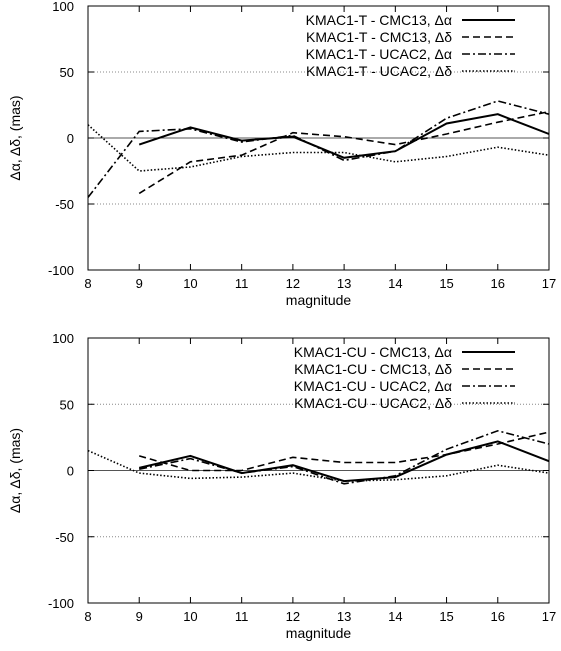 This screenshot has height=651, width=561. What do you see at coordinates (373, 403) in the screenshot?
I see `legend-entry-label: KMAC1-CU - UCAC2, Δδ` at bounding box center [373, 403].